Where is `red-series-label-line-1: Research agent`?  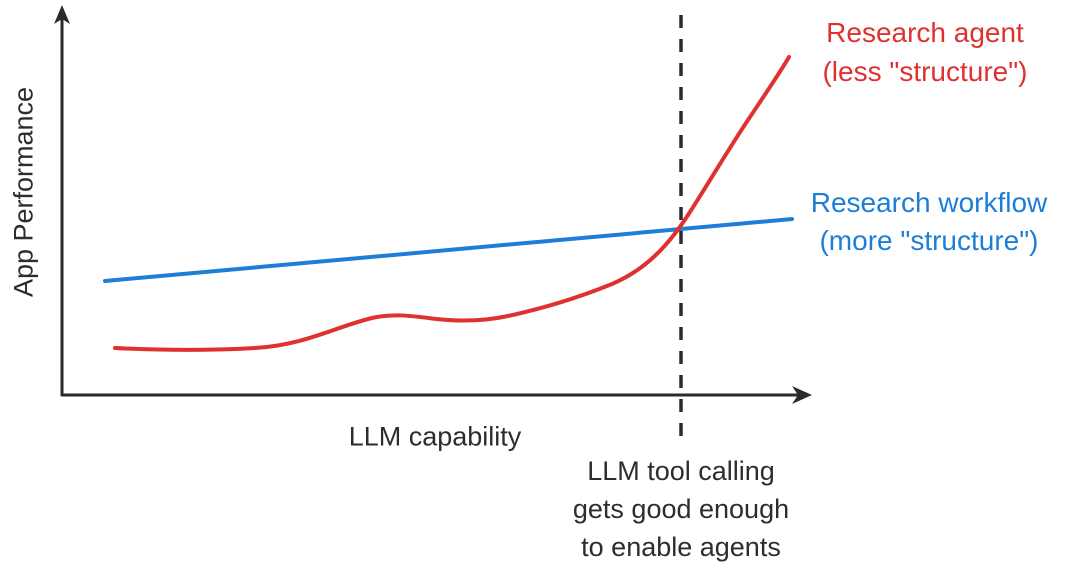
red-series-label-line-1: Research agent is located at coordinates (925, 32).